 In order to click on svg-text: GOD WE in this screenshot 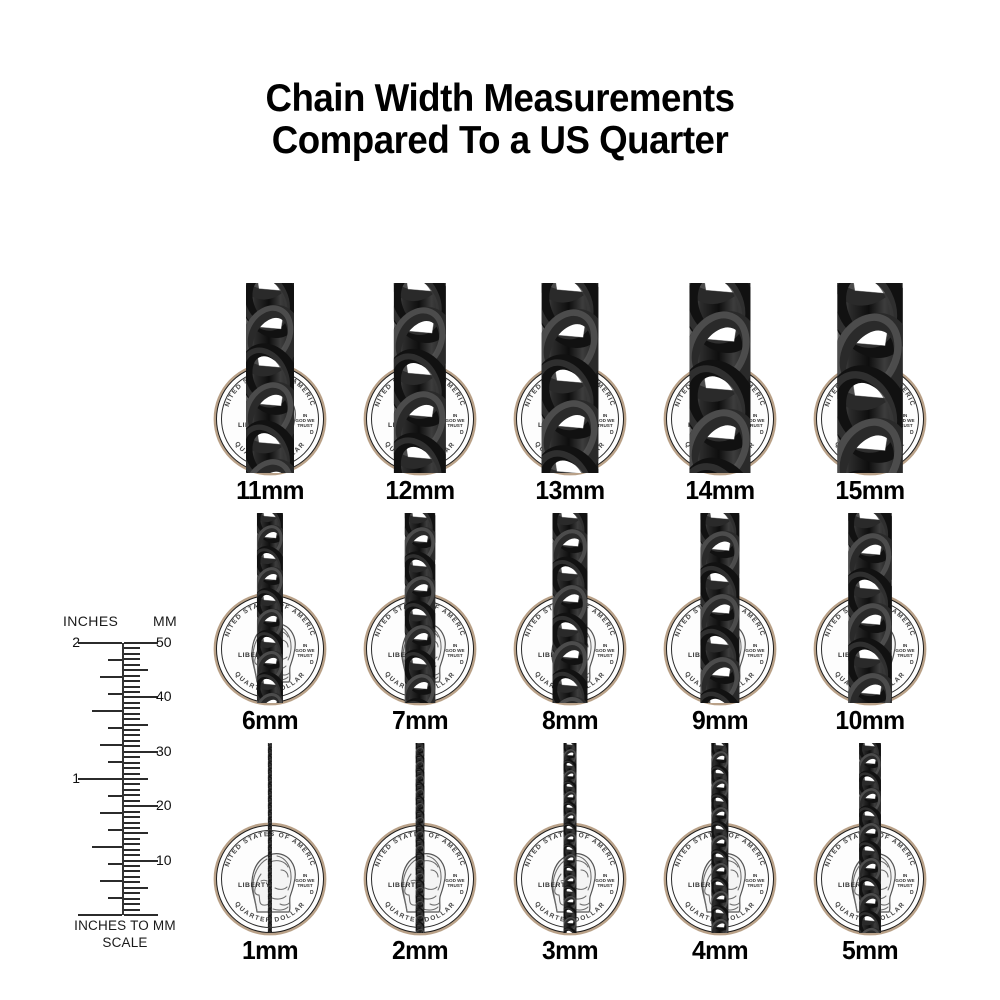, I will do `click(904, 420)`.